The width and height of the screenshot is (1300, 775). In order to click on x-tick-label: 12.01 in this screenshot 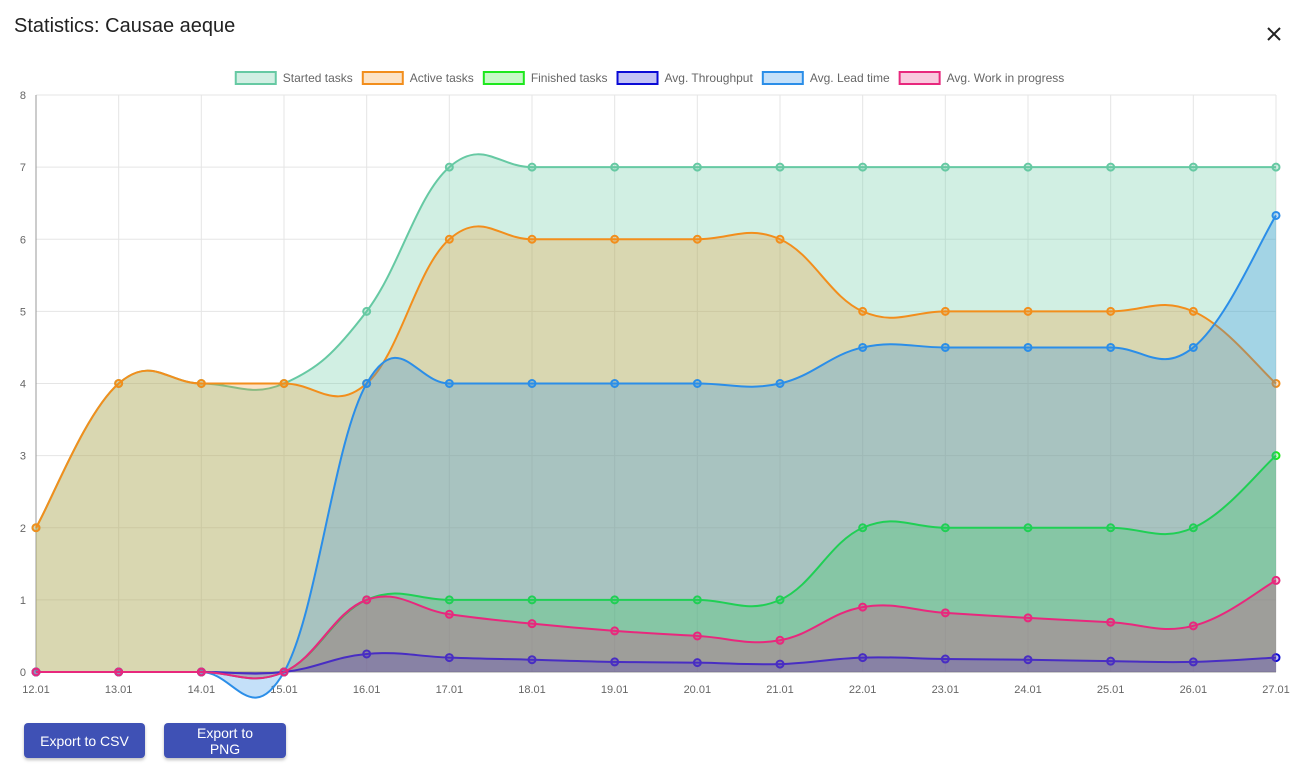, I will do `click(36, 690)`.